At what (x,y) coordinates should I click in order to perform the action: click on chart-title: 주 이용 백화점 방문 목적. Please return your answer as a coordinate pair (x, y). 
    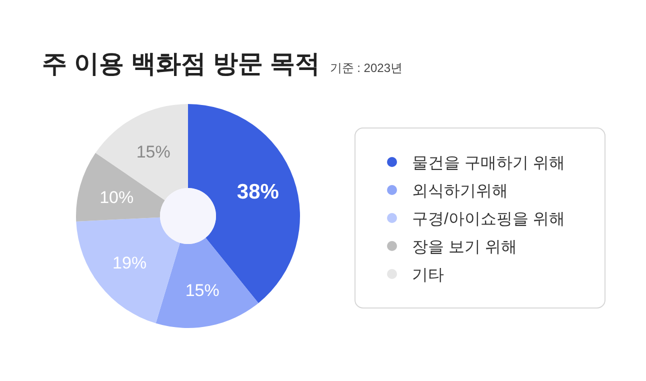
    Looking at the image, I should click on (181, 64).